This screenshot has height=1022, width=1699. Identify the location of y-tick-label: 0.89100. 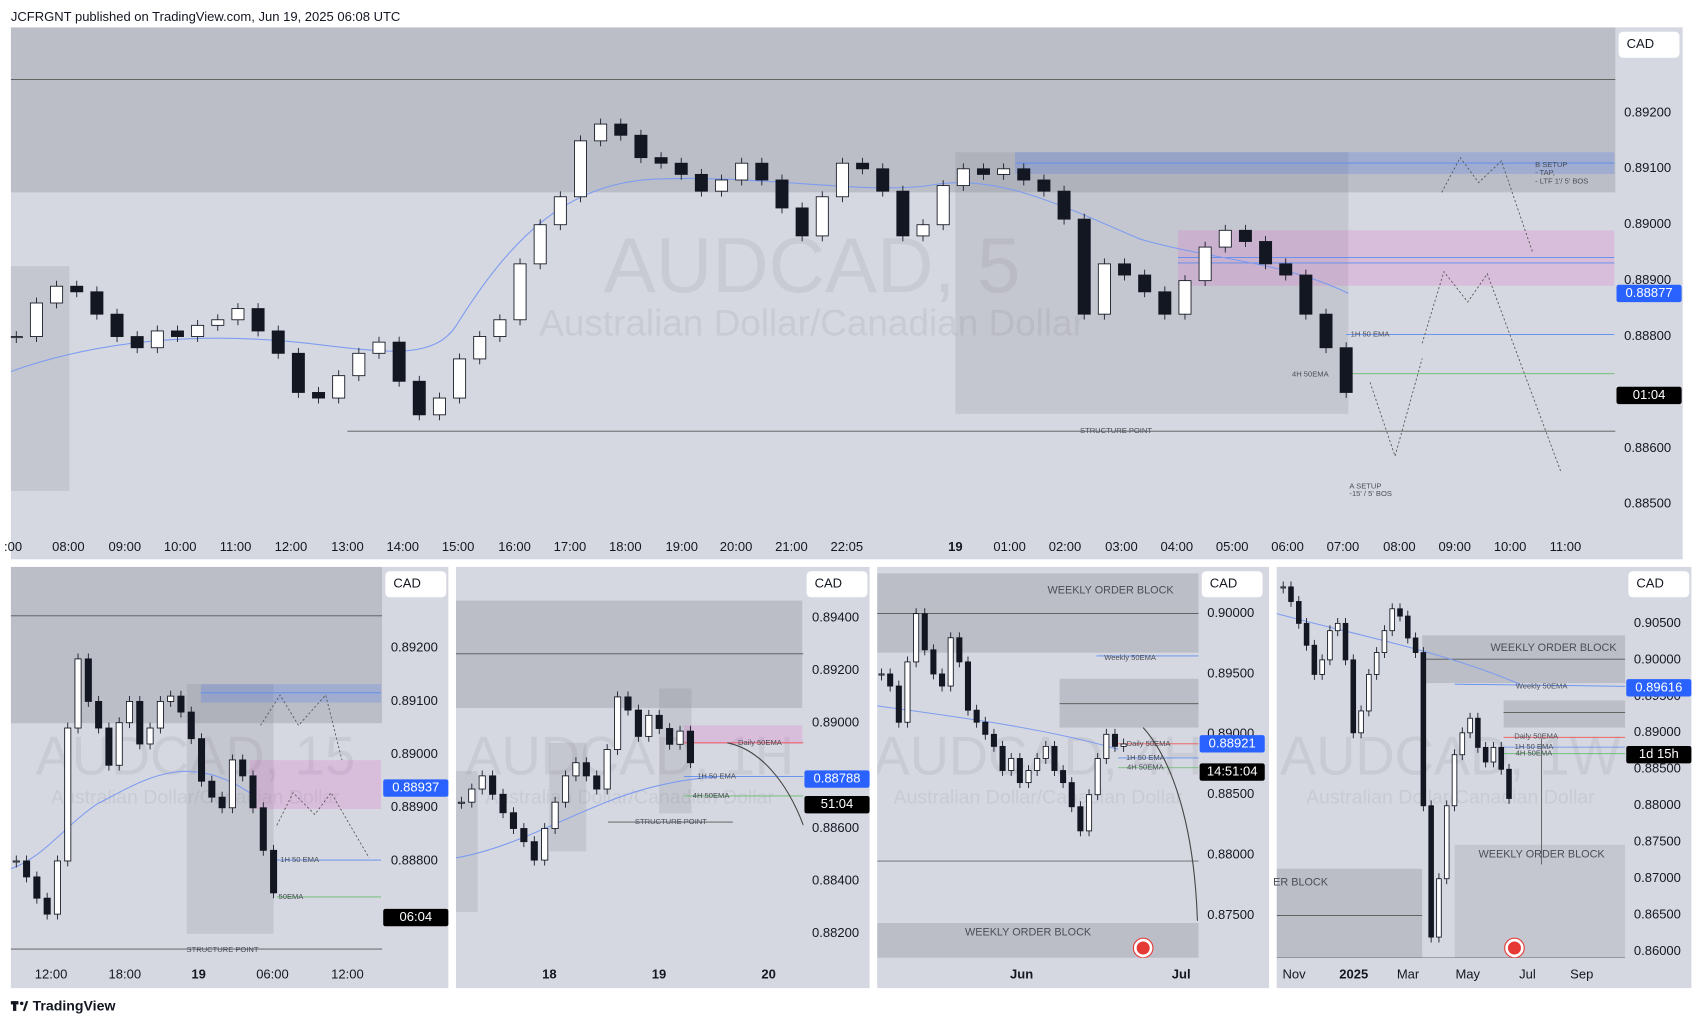
(1647, 167).